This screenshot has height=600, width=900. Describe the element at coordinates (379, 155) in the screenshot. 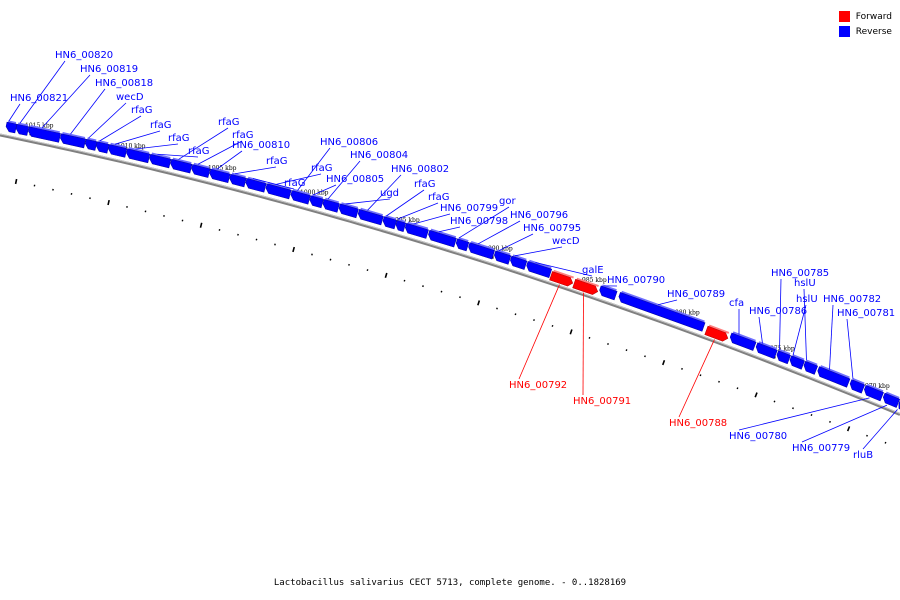

I see `gene-label: HN6_00804` at that location.